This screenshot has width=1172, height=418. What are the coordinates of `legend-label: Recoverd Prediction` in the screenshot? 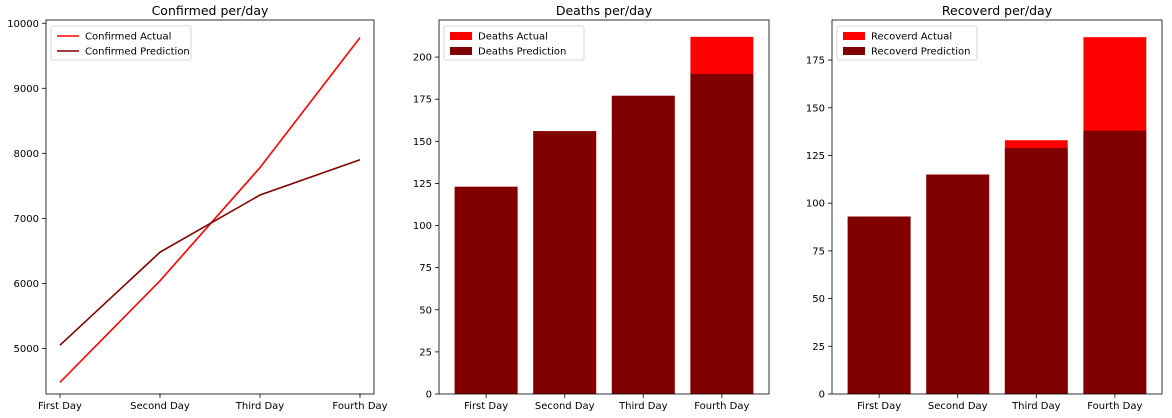 It's located at (920, 52).